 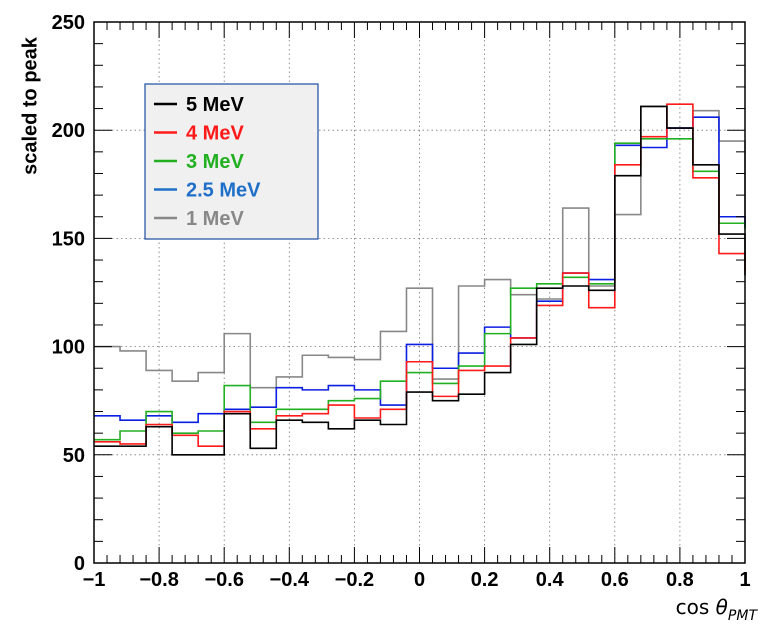 I want to click on y-tick-label: 250, so click(x=68, y=23).